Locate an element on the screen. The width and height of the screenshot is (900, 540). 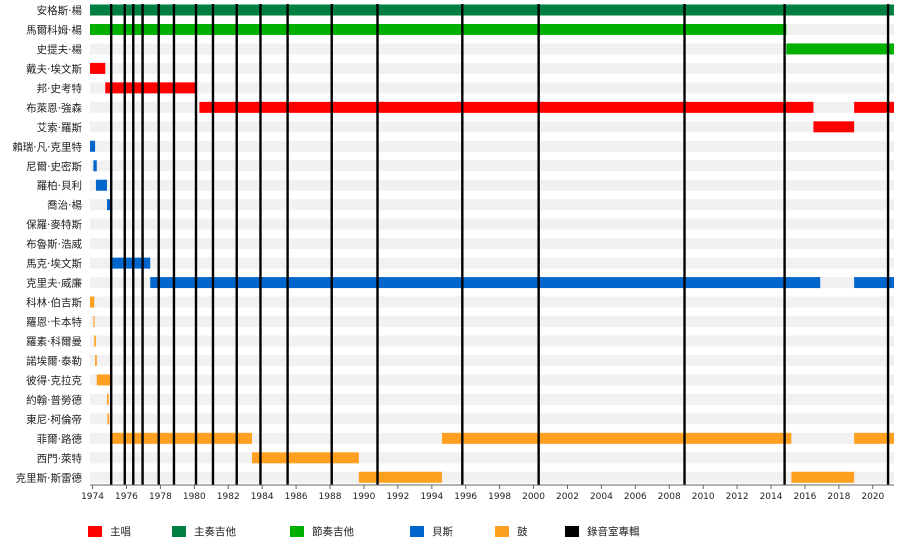
legend: 主唱 主奏吉他 節奏吉他 貝斯 鼓 錄音室專輯 is located at coordinates (450, 531).